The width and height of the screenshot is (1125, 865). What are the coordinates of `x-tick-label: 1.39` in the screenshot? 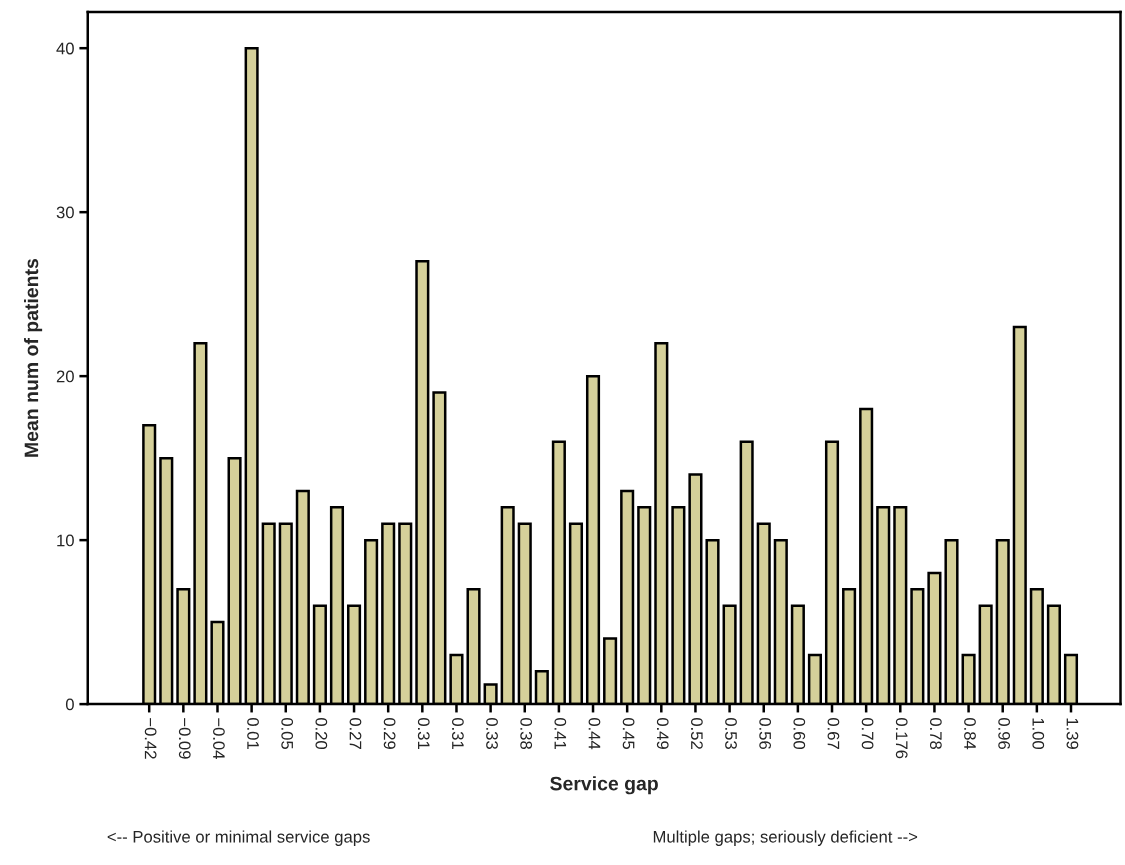 It's located at (1072, 733).